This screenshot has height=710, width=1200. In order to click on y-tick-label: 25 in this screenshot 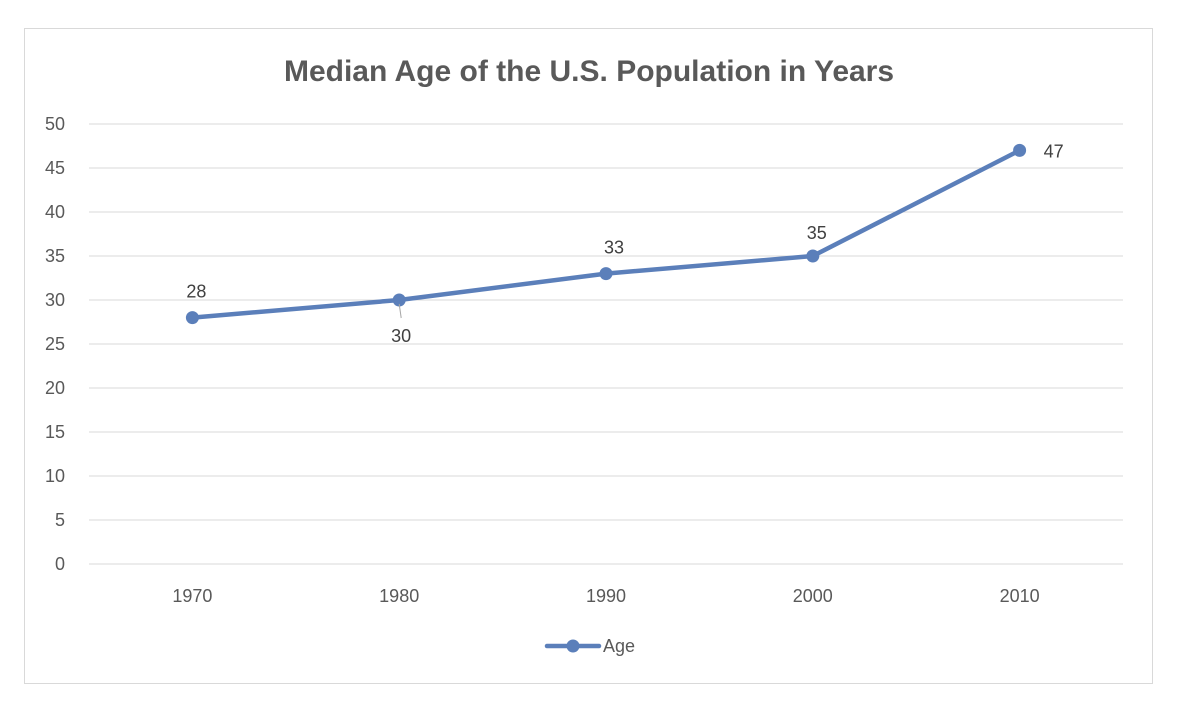, I will do `click(55, 344)`.